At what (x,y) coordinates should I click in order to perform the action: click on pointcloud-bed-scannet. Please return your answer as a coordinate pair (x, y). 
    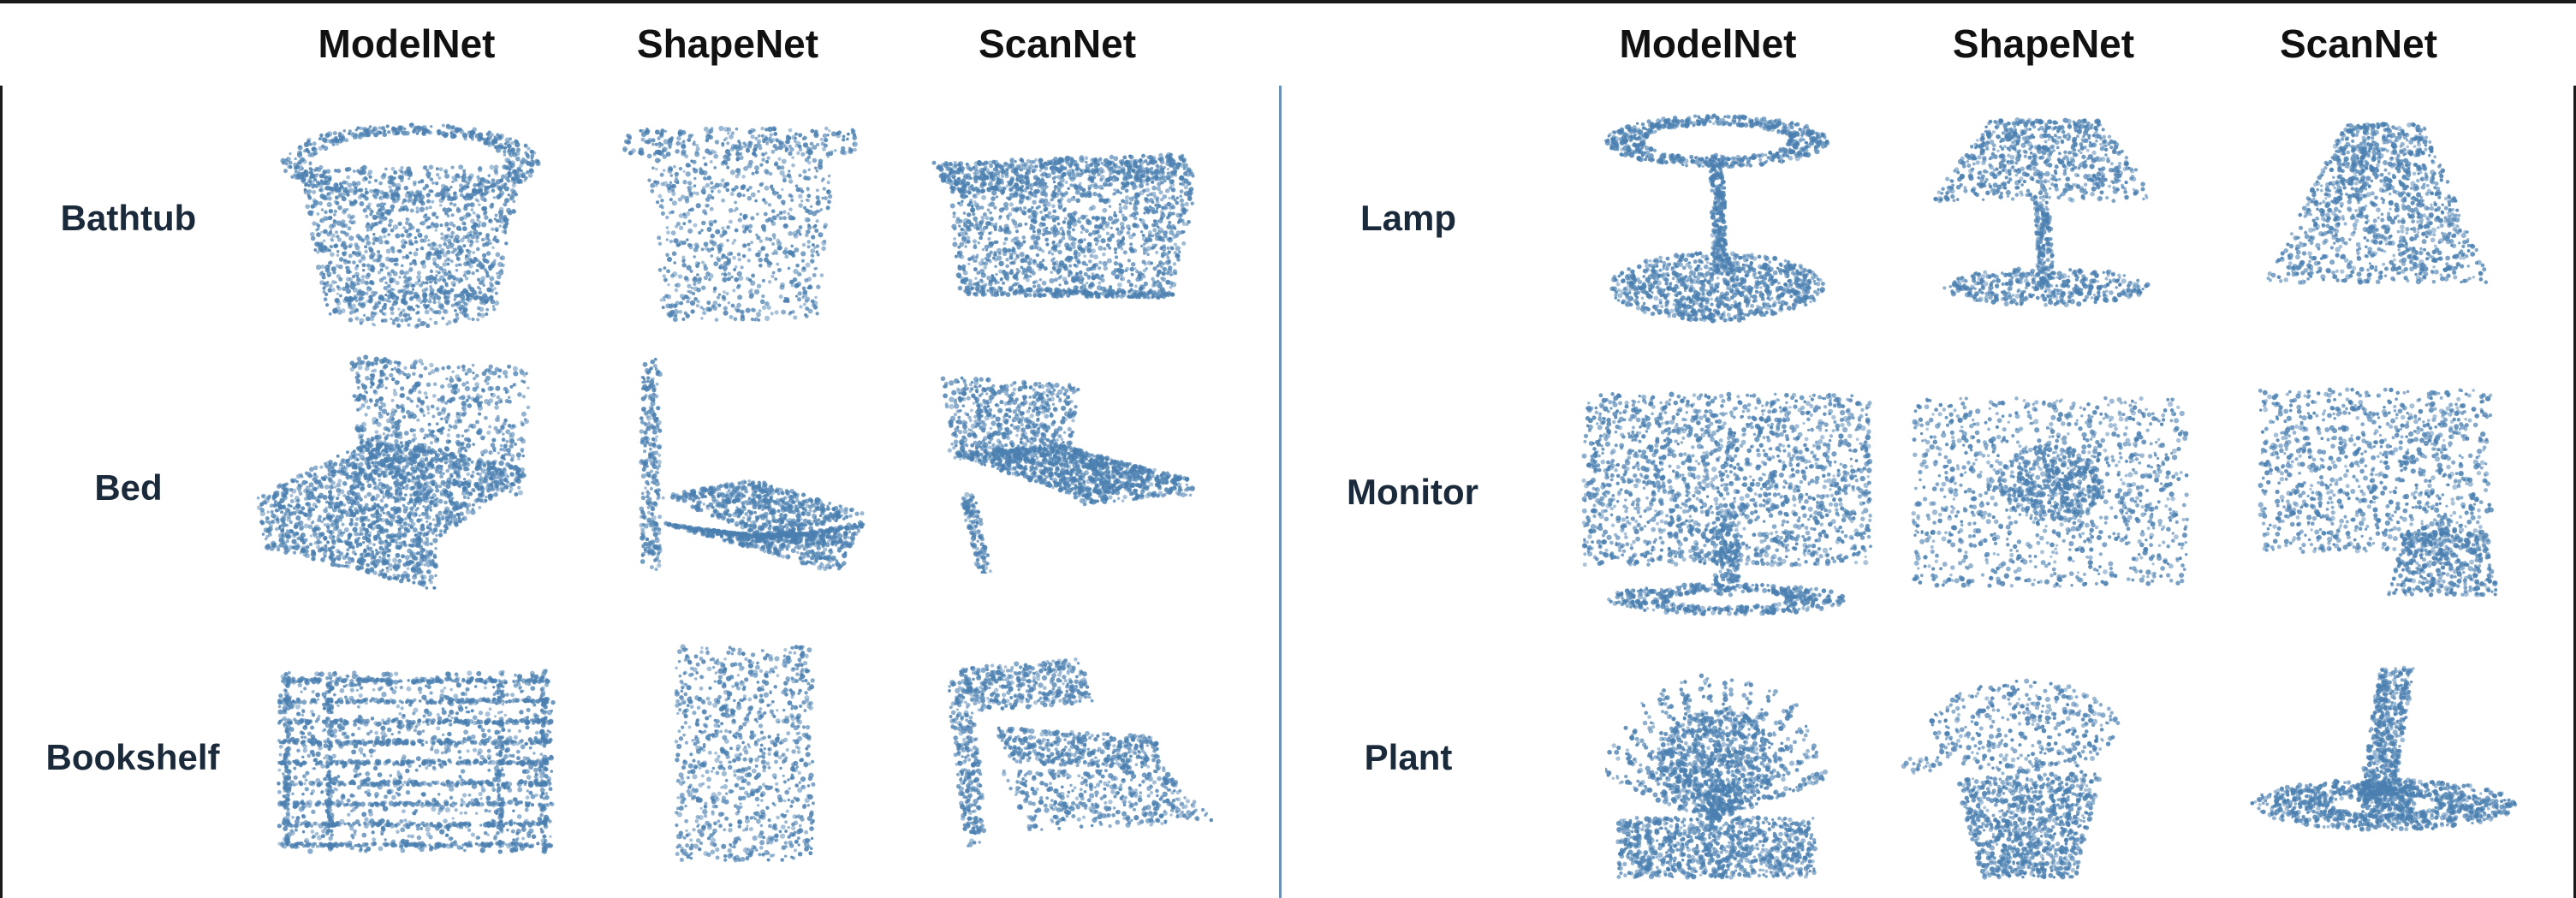
    Looking at the image, I should click on (1074, 471).